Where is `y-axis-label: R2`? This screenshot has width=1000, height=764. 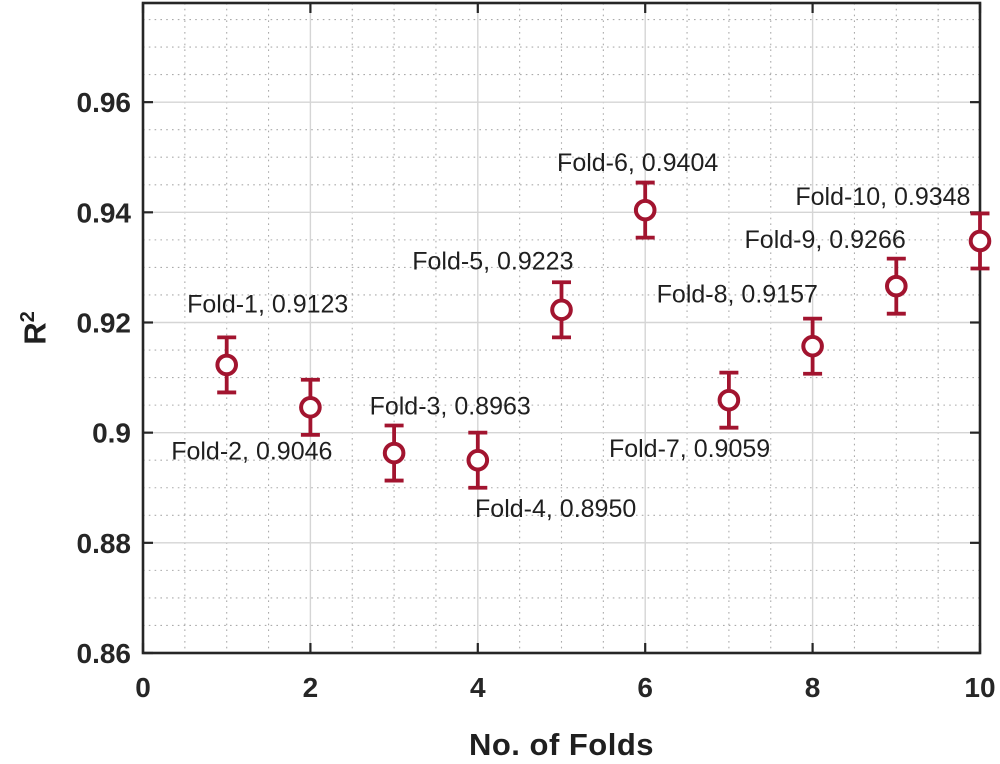 y-axis-label: R2 is located at coordinates (29, 328).